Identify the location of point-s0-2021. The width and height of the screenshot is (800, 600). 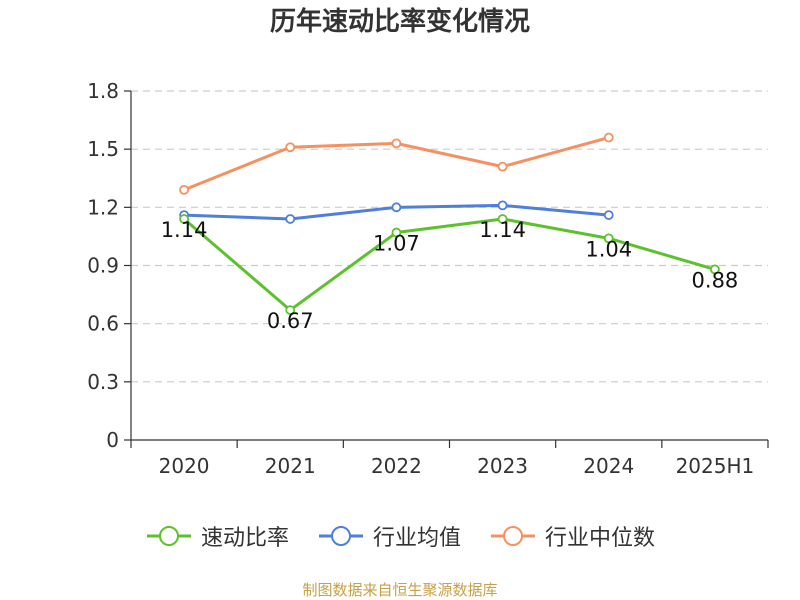
(290, 310).